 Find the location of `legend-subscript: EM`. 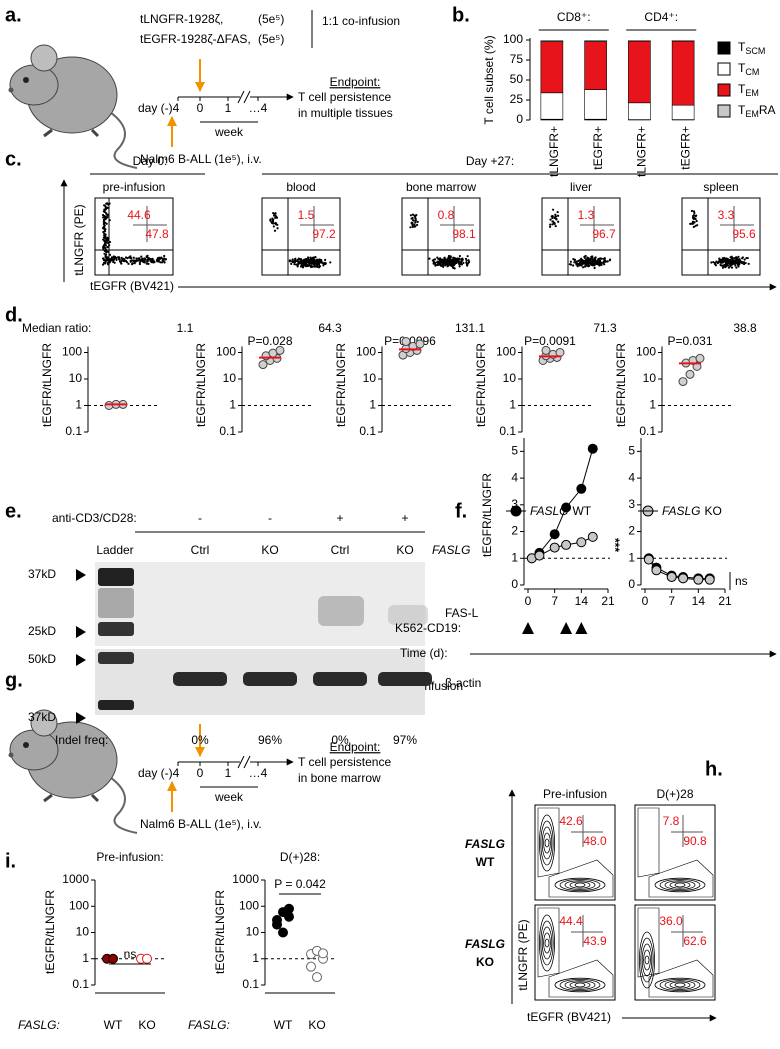

legend-subscript: EM is located at coordinates (752, 114).